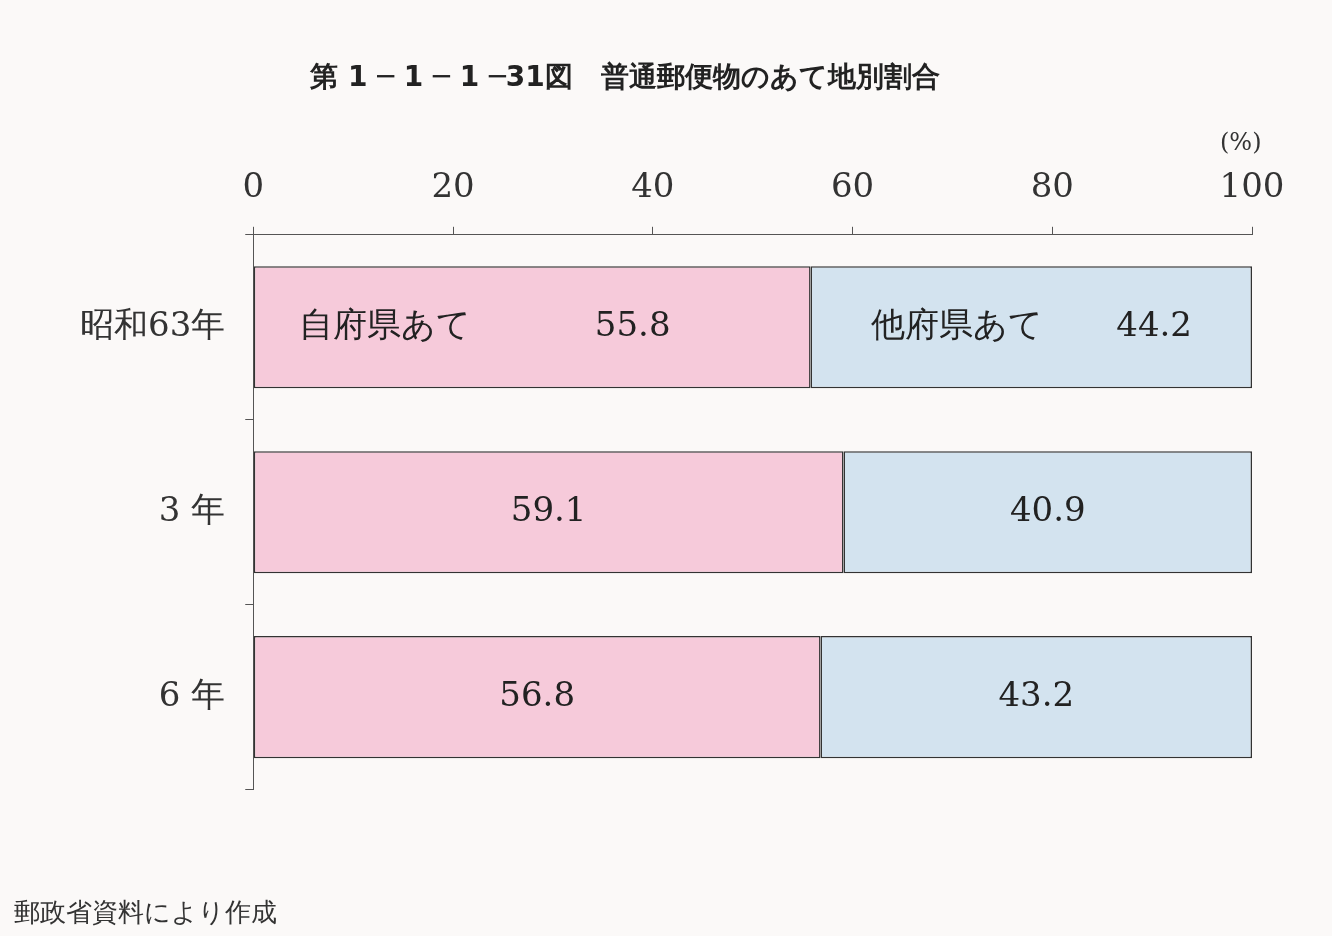  What do you see at coordinates (537, 693) in the screenshot?
I see `data-label: 56.8` at bounding box center [537, 693].